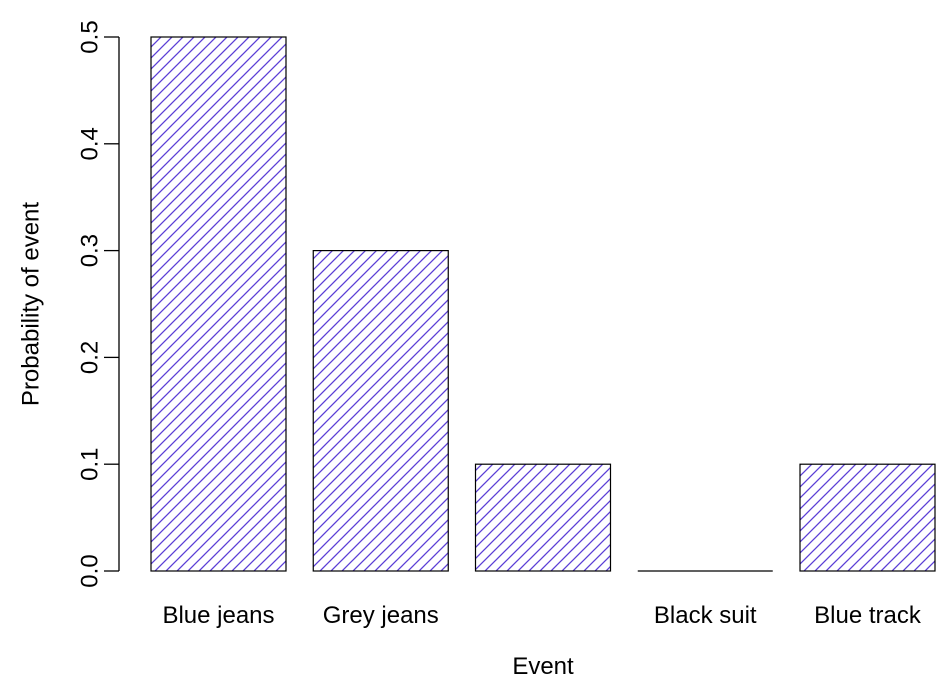 Image resolution: width=939 pixels, height=695 pixels. What do you see at coordinates (90, 464) in the screenshot?
I see `y-tick-label: 0.1` at bounding box center [90, 464].